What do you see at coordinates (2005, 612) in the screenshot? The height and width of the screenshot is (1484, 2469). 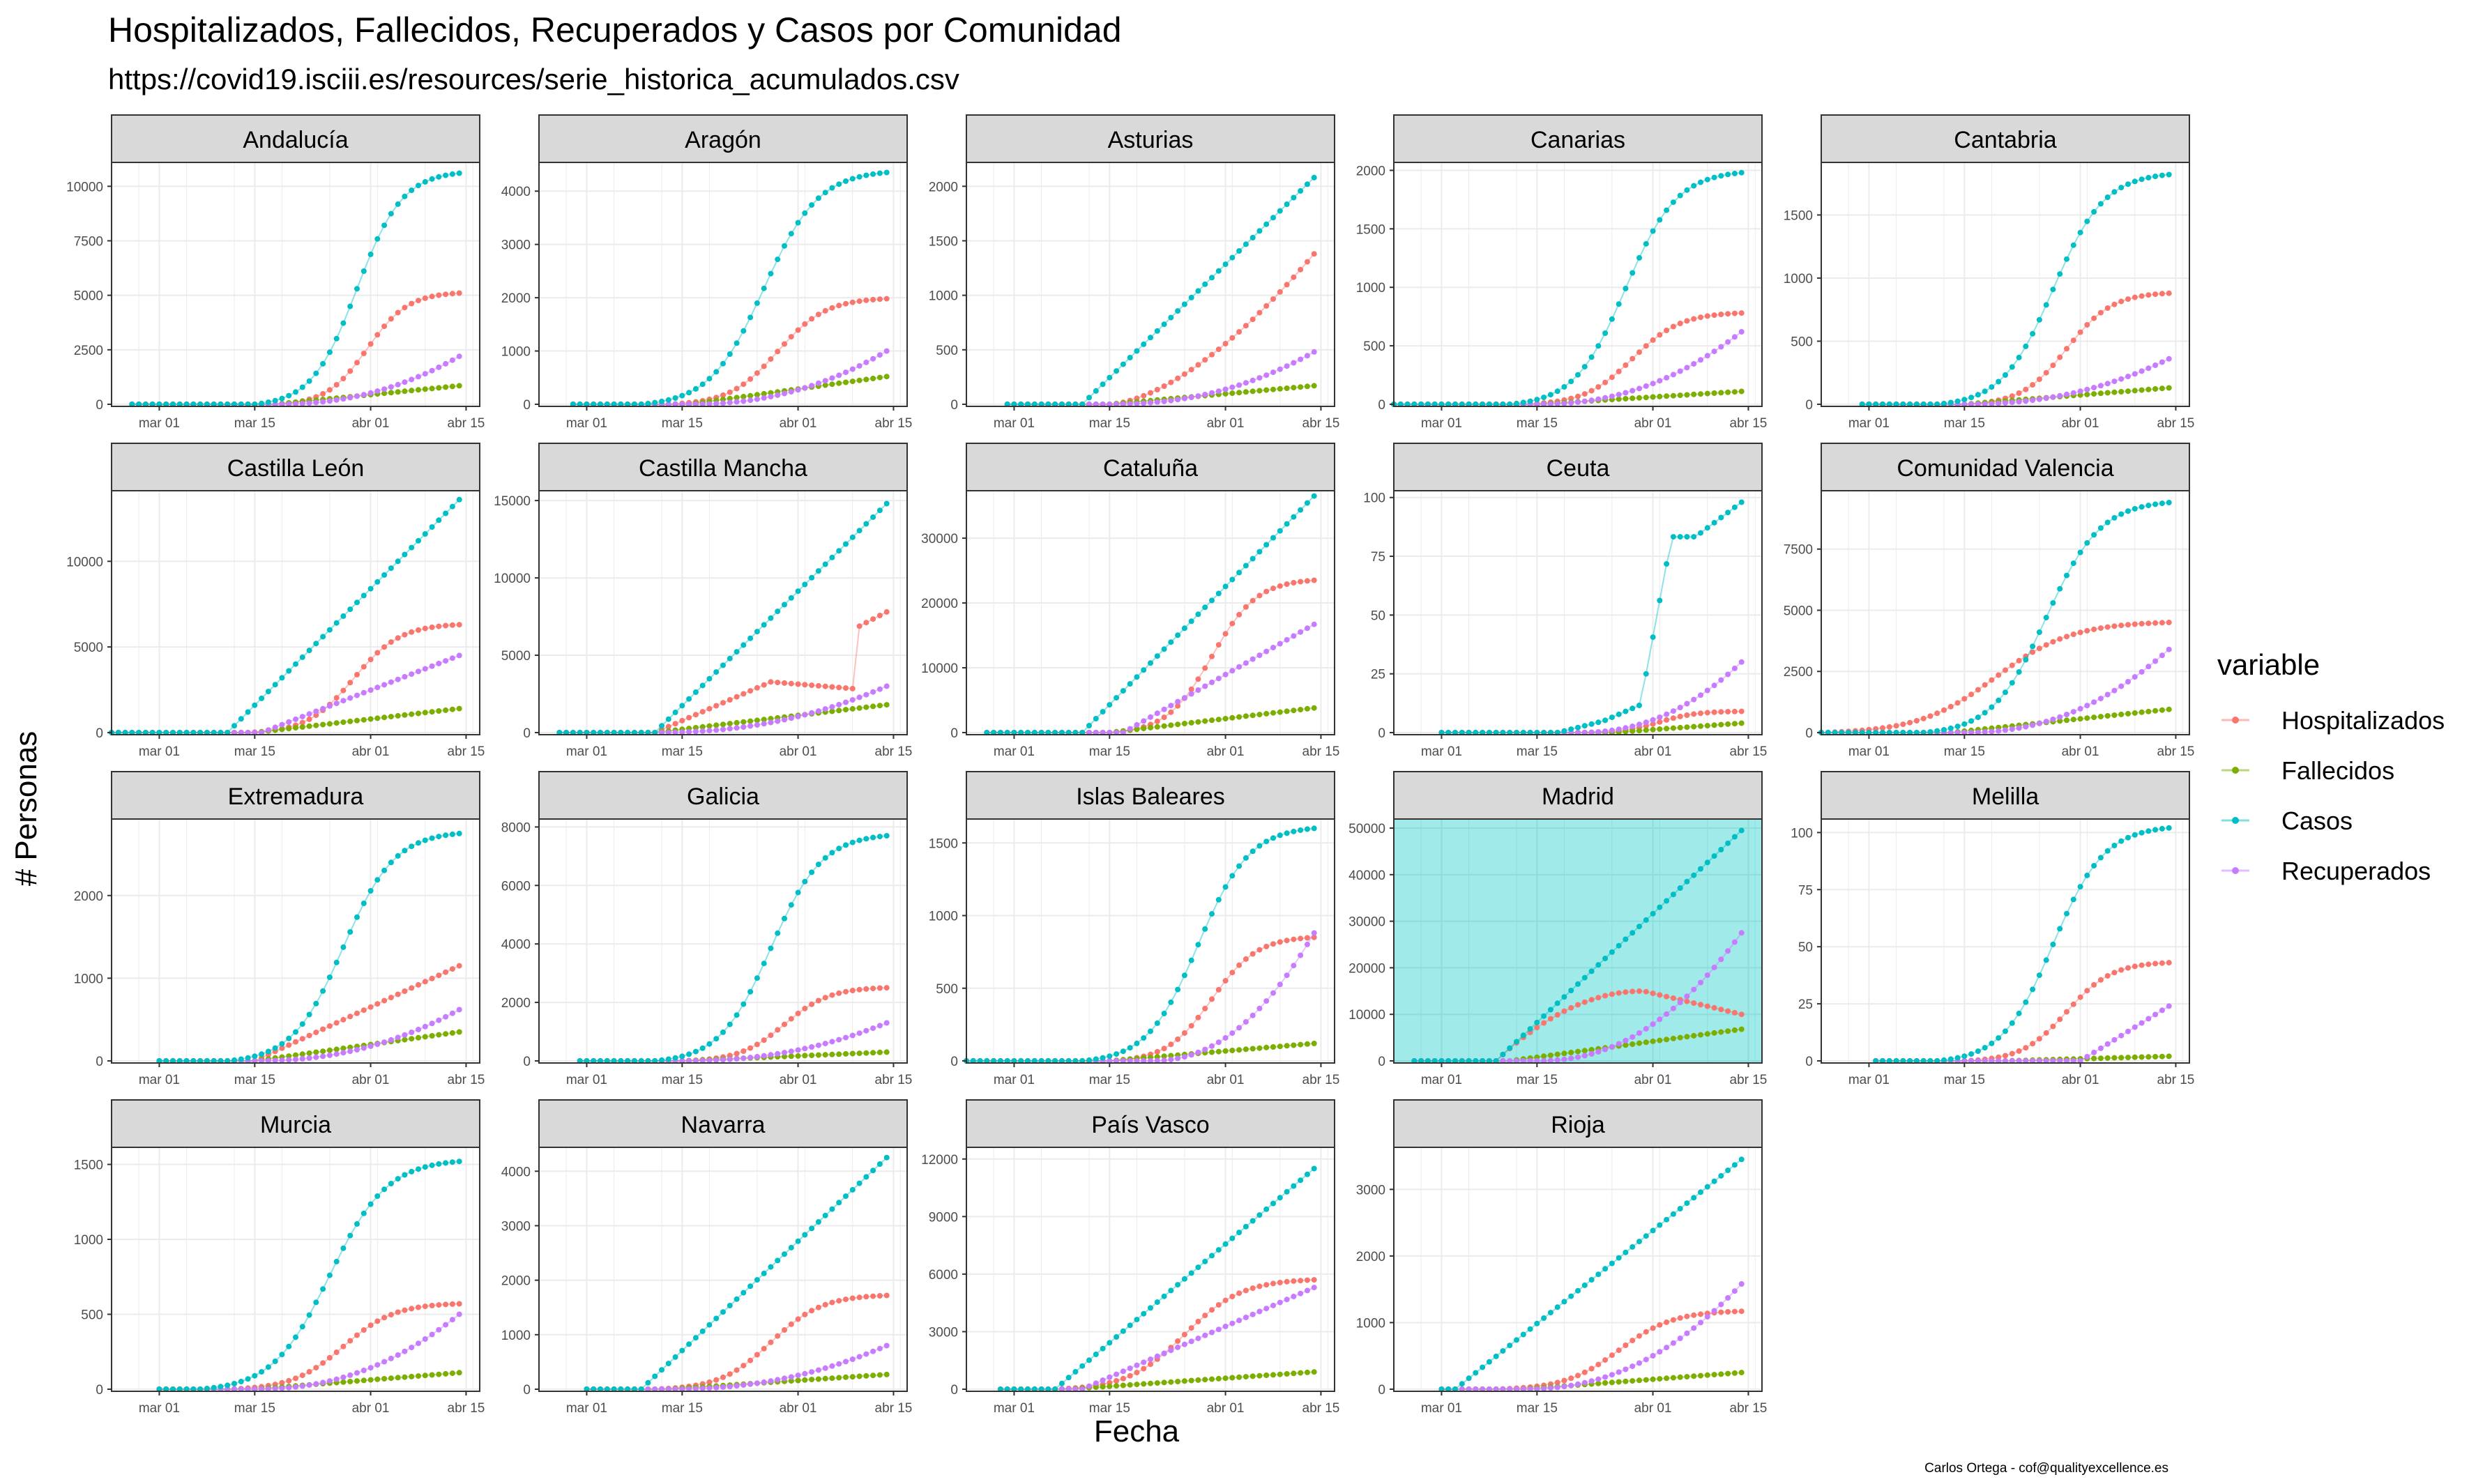 I see `facet-panel-border` at bounding box center [2005, 612].